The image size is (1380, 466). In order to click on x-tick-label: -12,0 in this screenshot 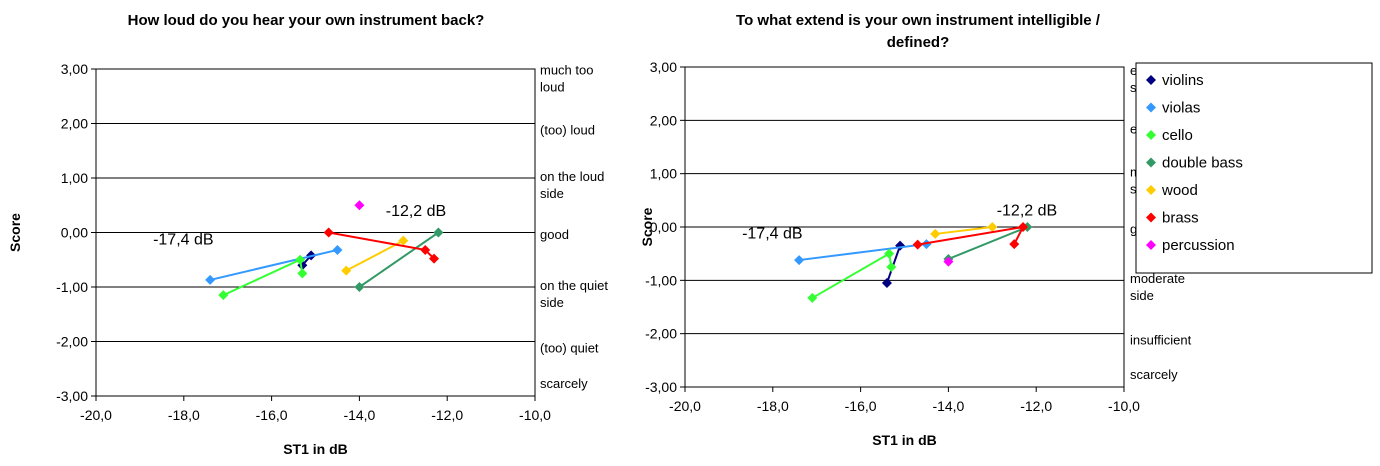, I will do `click(1036, 406)`.